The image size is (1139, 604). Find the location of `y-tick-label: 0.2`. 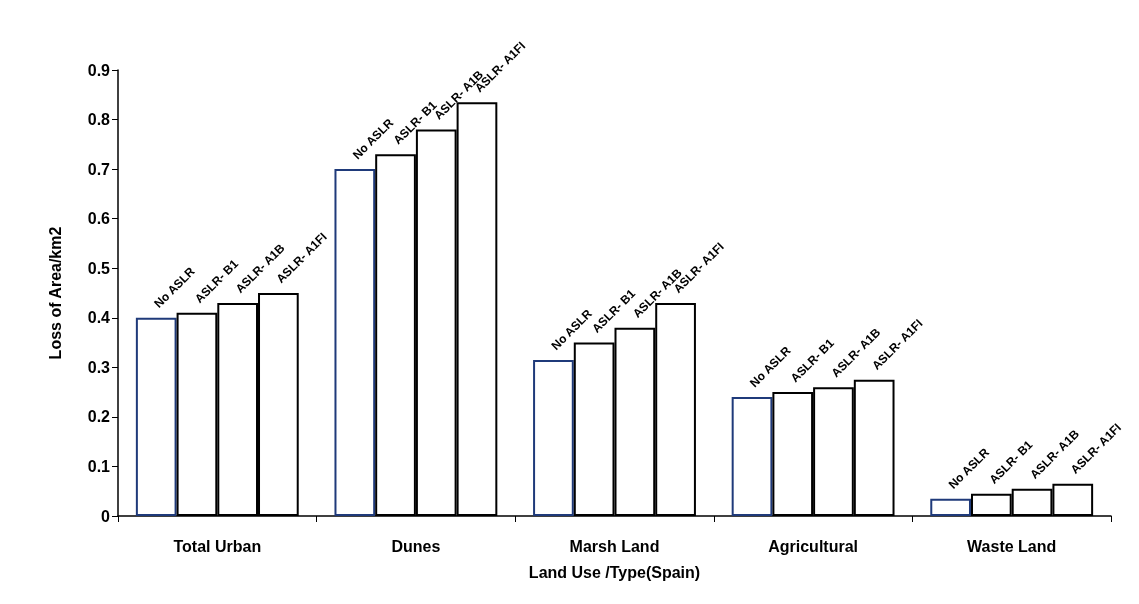

y-tick-label: 0.2 is located at coordinates (99, 417).